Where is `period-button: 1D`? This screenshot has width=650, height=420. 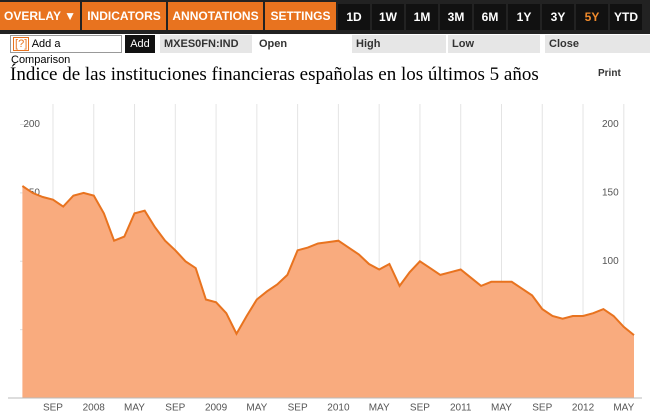 period-button: 1D is located at coordinates (354, 17).